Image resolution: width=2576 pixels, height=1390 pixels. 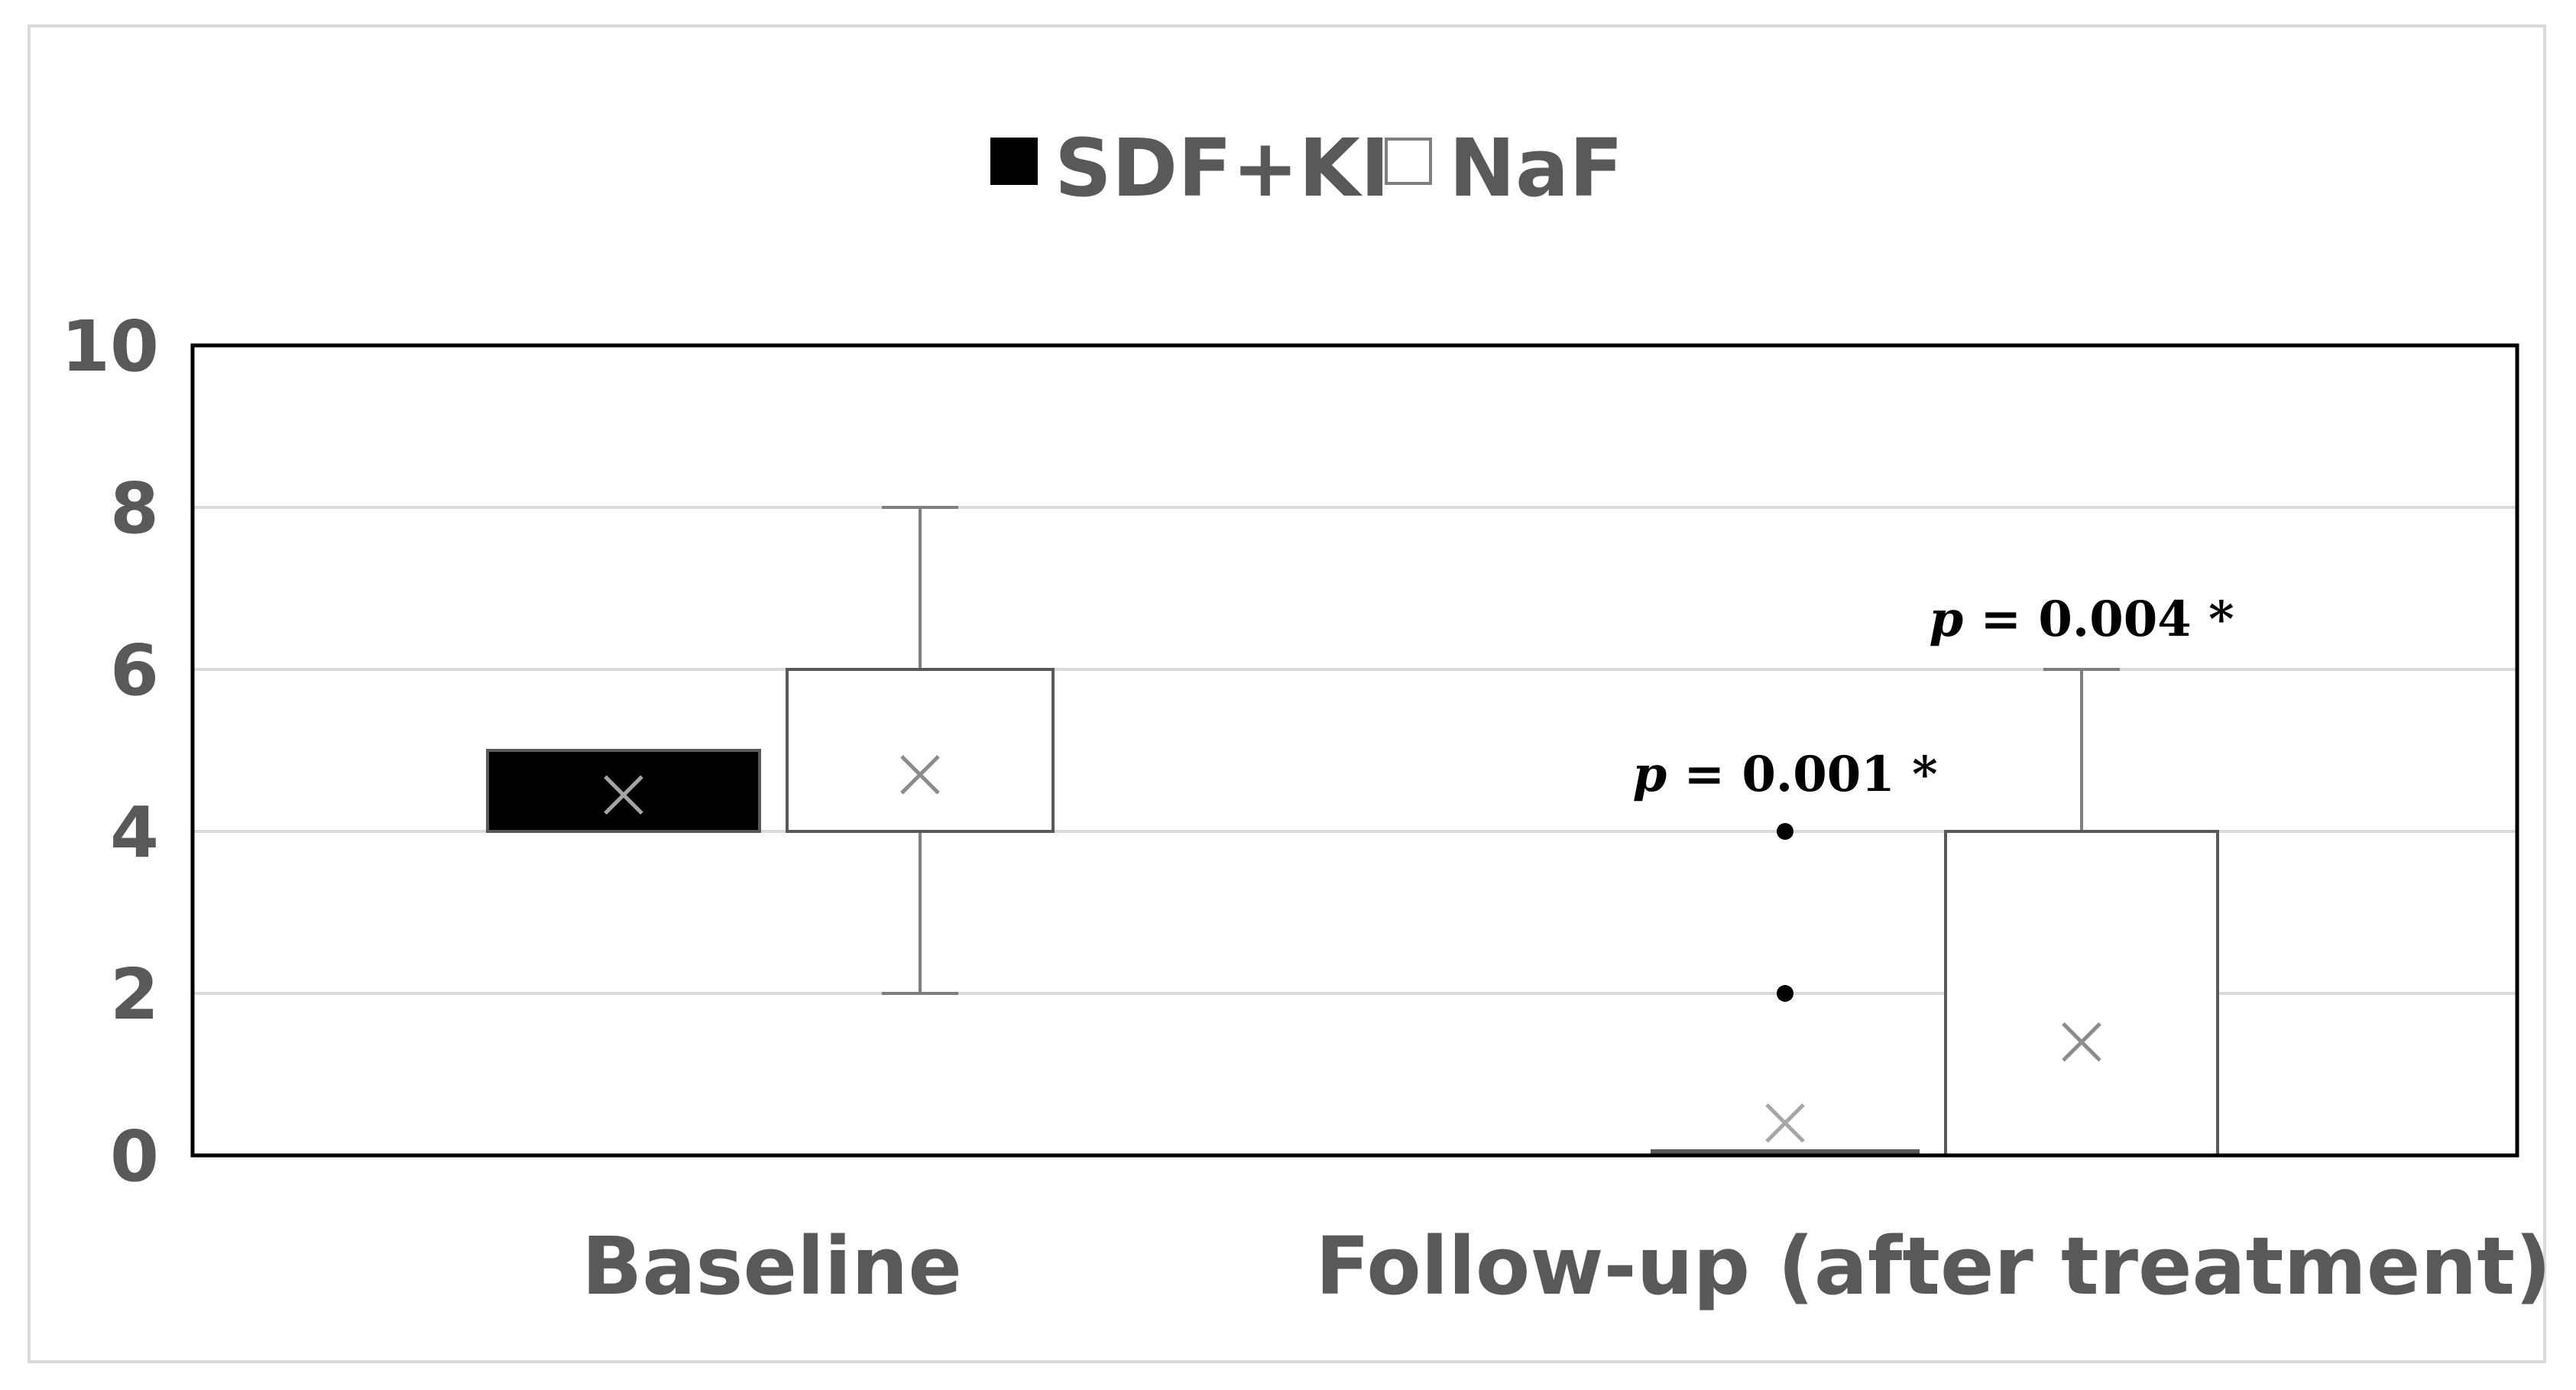 I want to click on x-category-label: Baseline, so click(x=772, y=1266).